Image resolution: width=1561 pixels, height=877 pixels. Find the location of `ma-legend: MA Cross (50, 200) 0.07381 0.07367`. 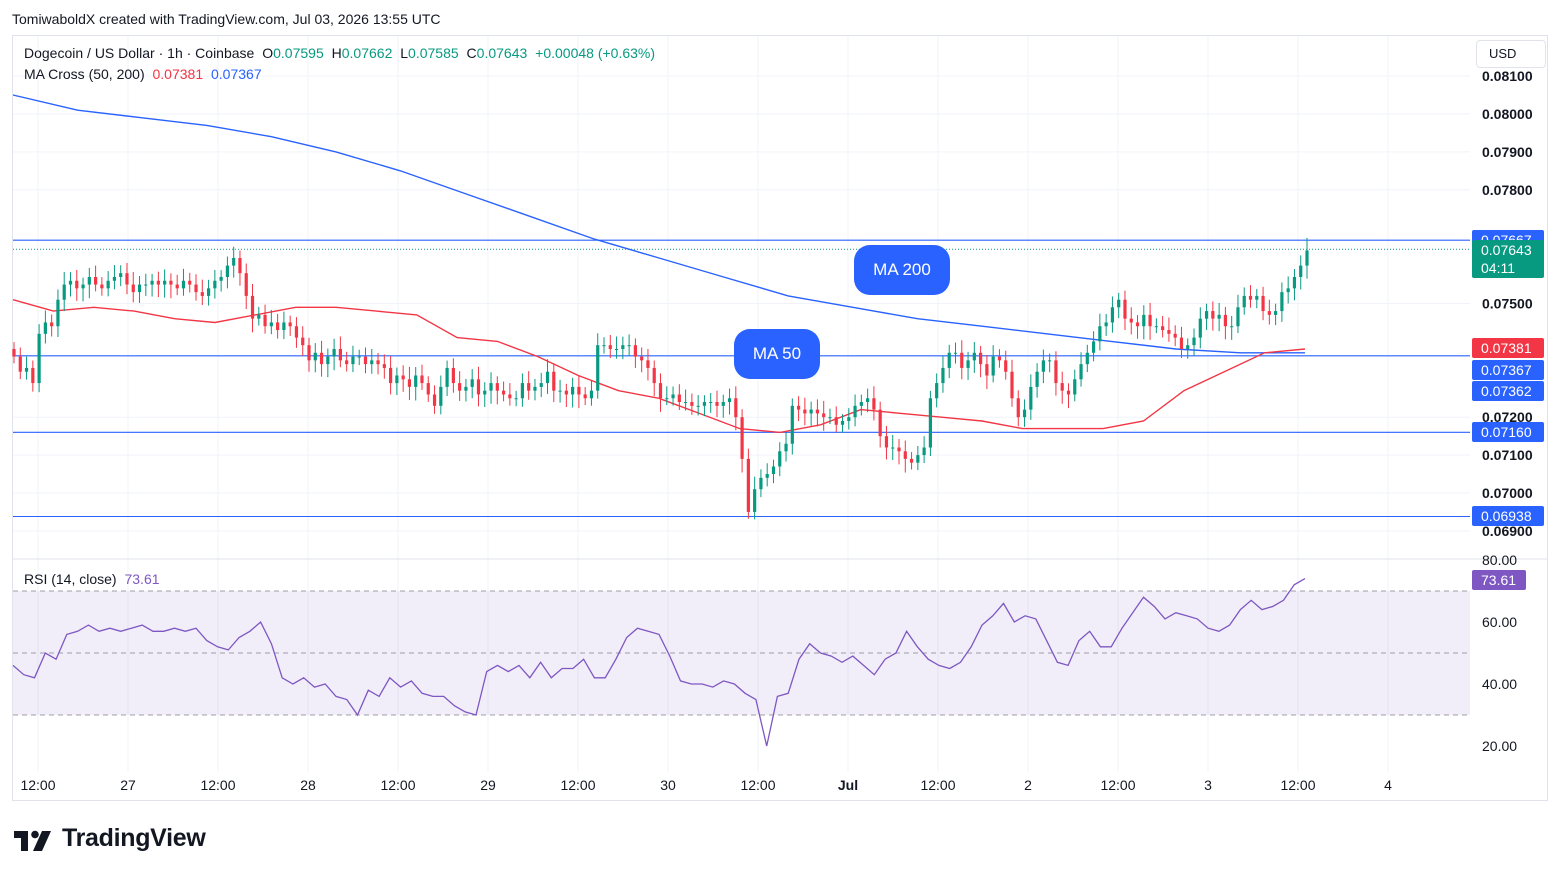

ma-legend: MA Cross (50, 200) 0.07381 0.07367 is located at coordinates (145, 74).